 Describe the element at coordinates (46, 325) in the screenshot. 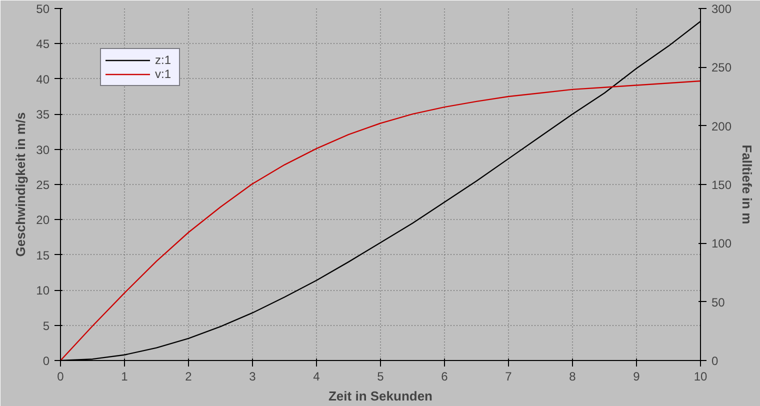

I see `y-tick-label: 5` at that location.